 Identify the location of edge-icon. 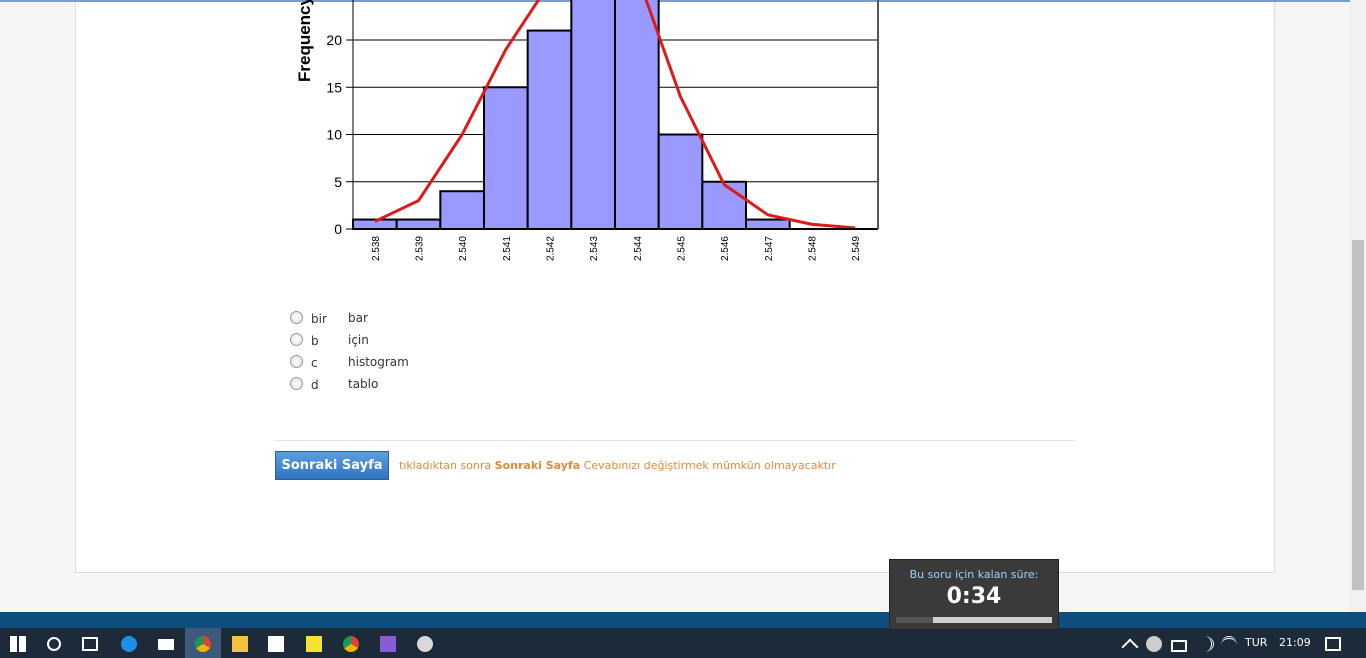
(129, 644).